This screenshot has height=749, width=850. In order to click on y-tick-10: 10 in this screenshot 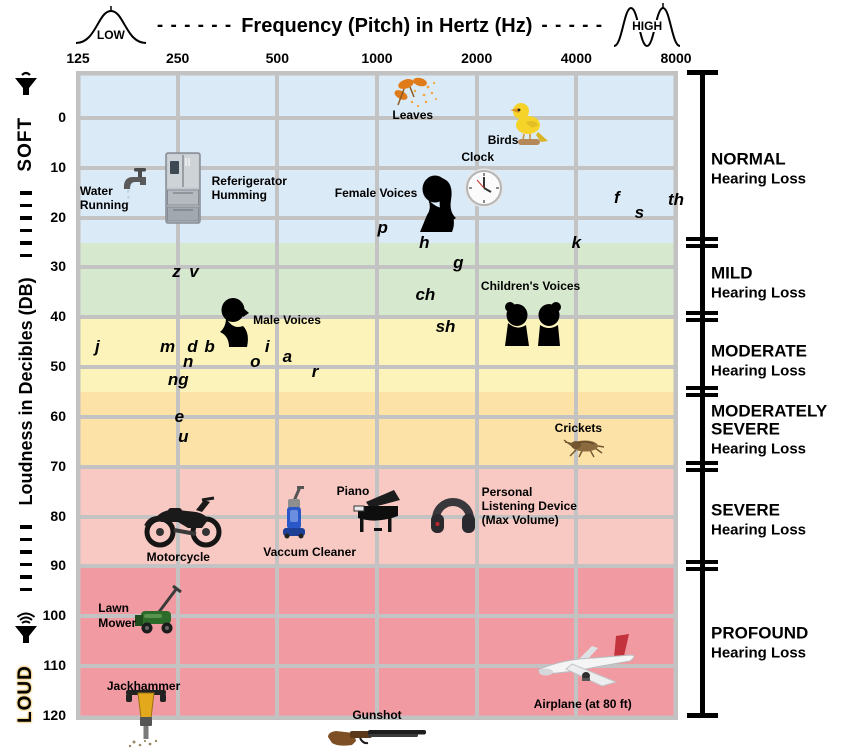, I will do `click(58, 166)`.